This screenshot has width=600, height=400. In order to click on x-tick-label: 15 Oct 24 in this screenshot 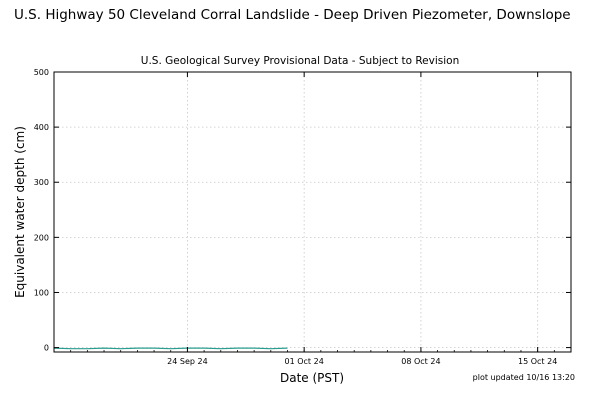, I will do `click(537, 361)`.